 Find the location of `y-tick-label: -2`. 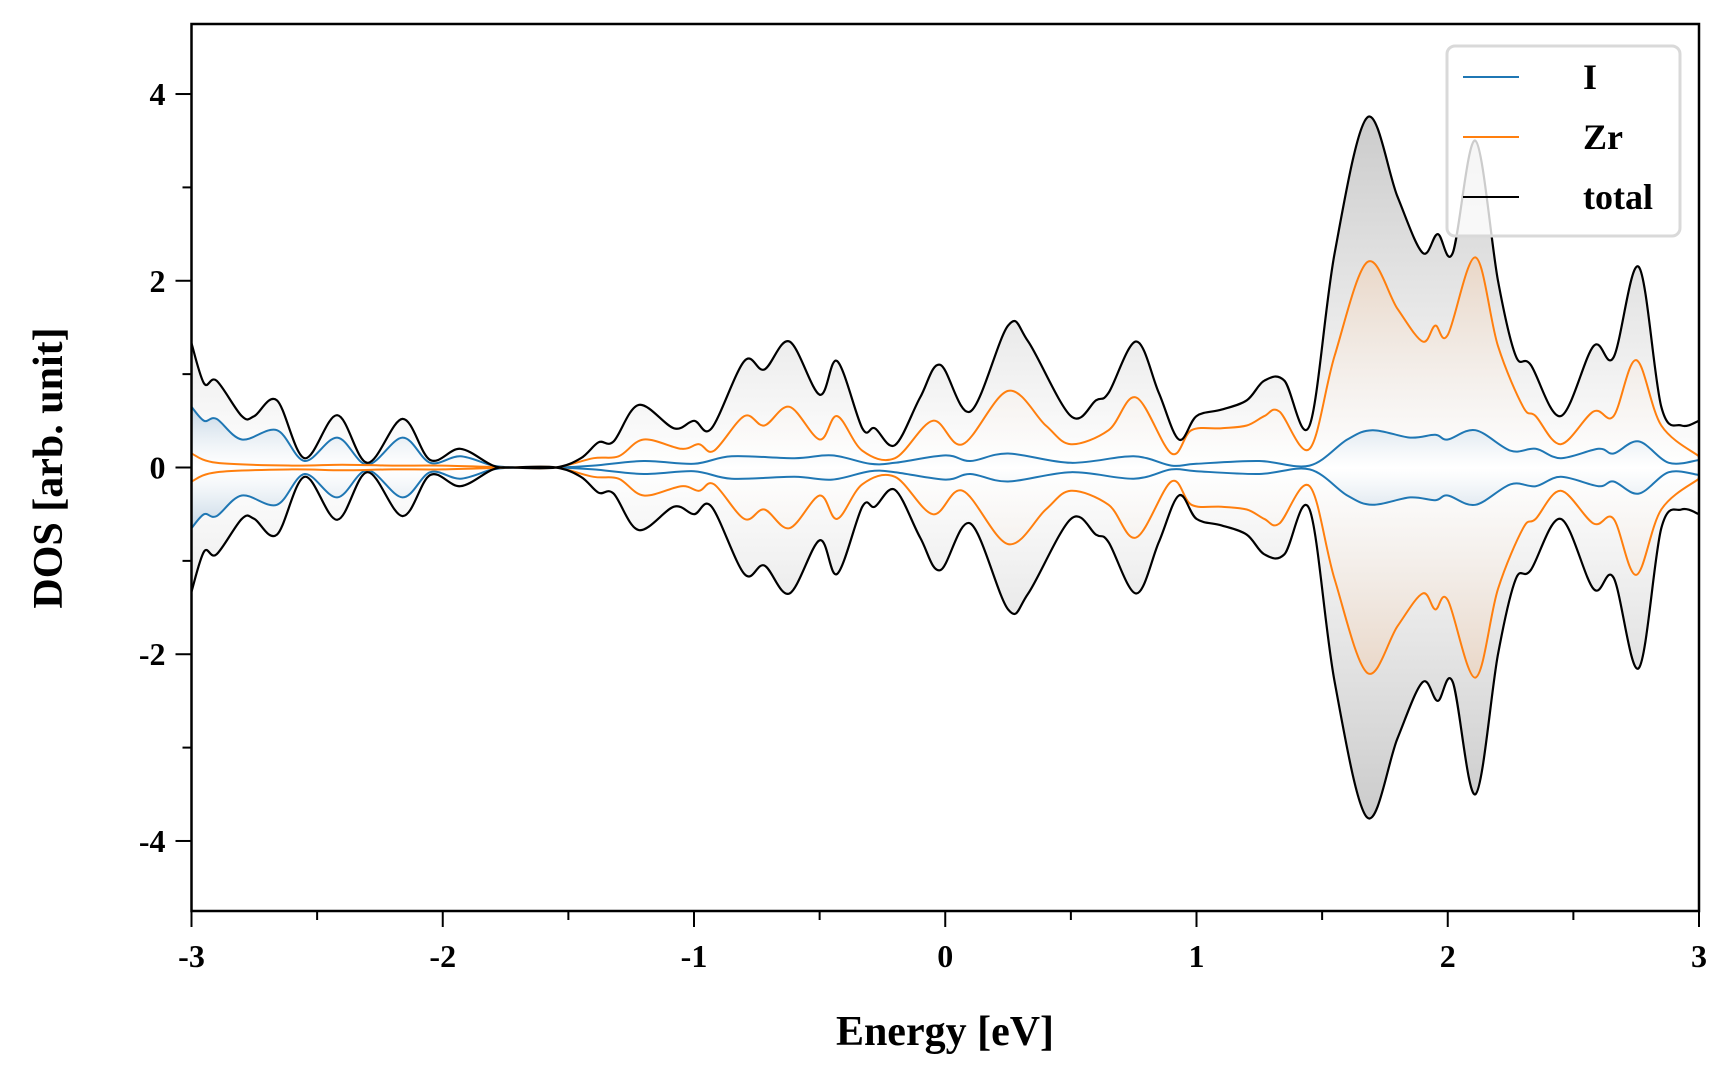

y-tick-label: -2 is located at coordinates (152, 654).